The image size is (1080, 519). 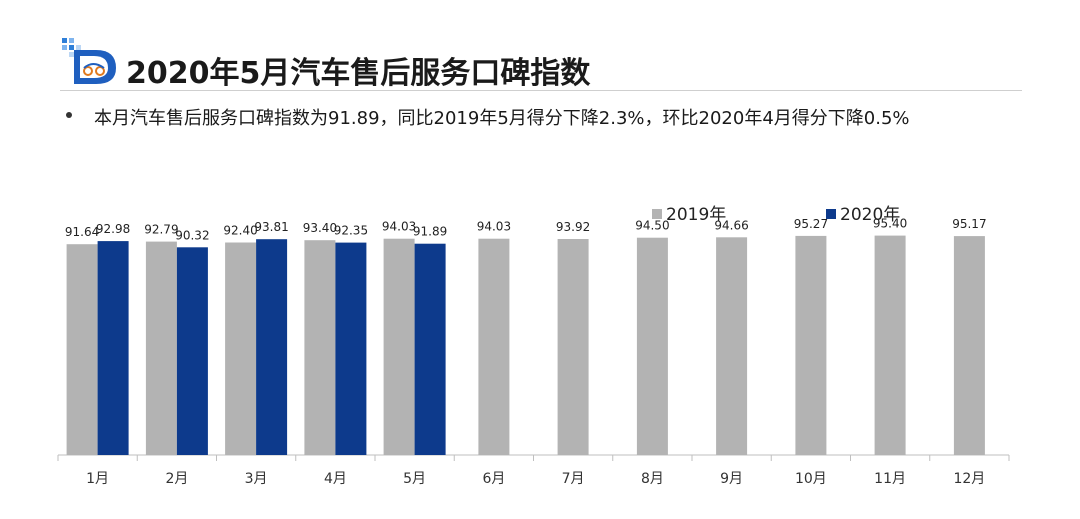 I want to click on data-label: 94.50, so click(x=652, y=226).